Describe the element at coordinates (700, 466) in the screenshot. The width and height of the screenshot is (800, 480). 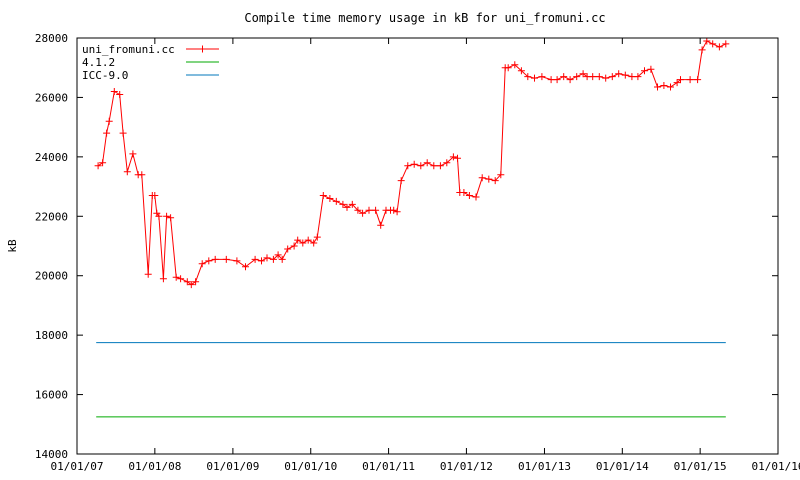
I see `x-tick-label: 01/01/15` at that location.